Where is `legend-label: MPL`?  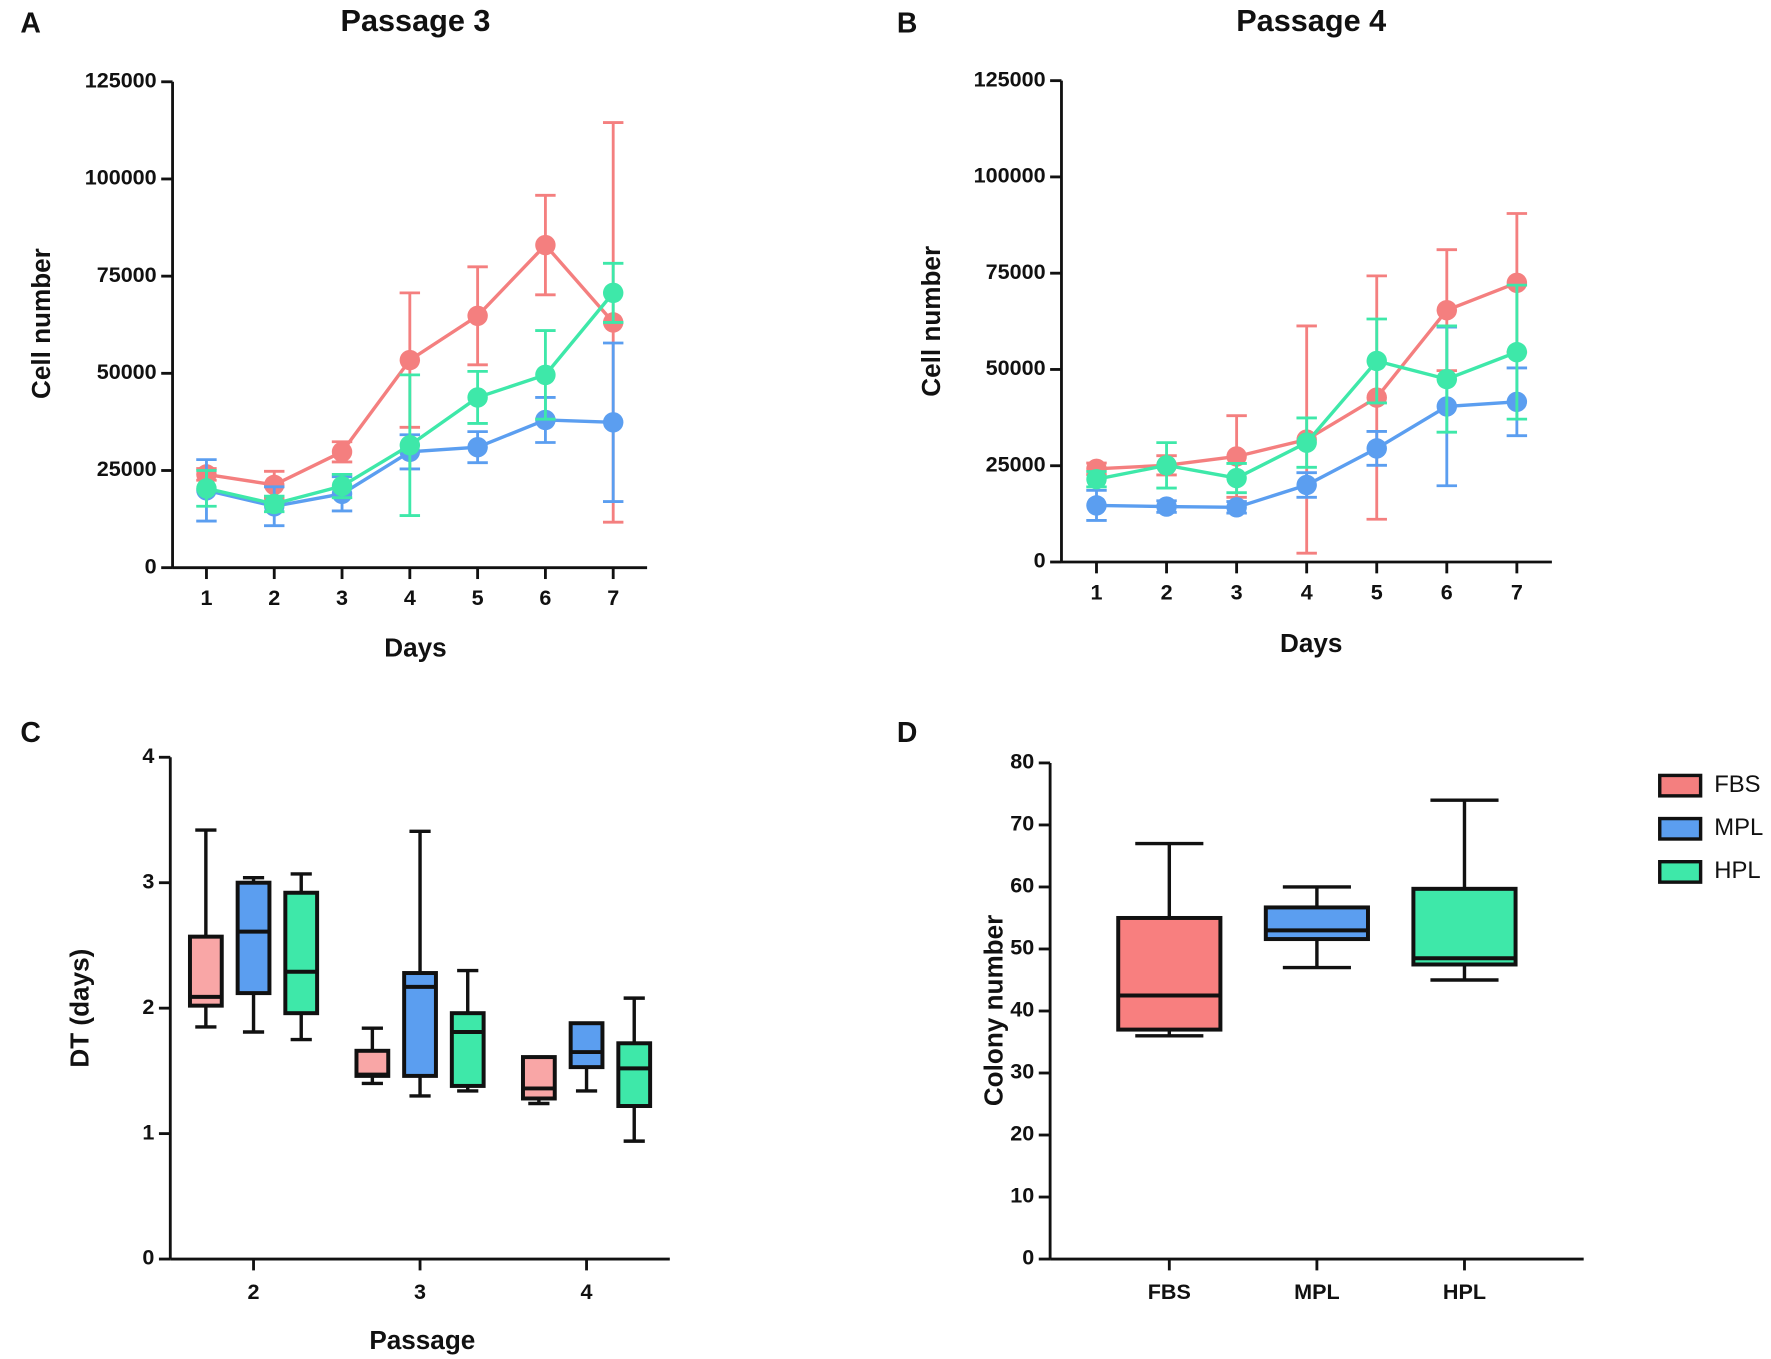 legend-label: MPL is located at coordinates (1738, 827).